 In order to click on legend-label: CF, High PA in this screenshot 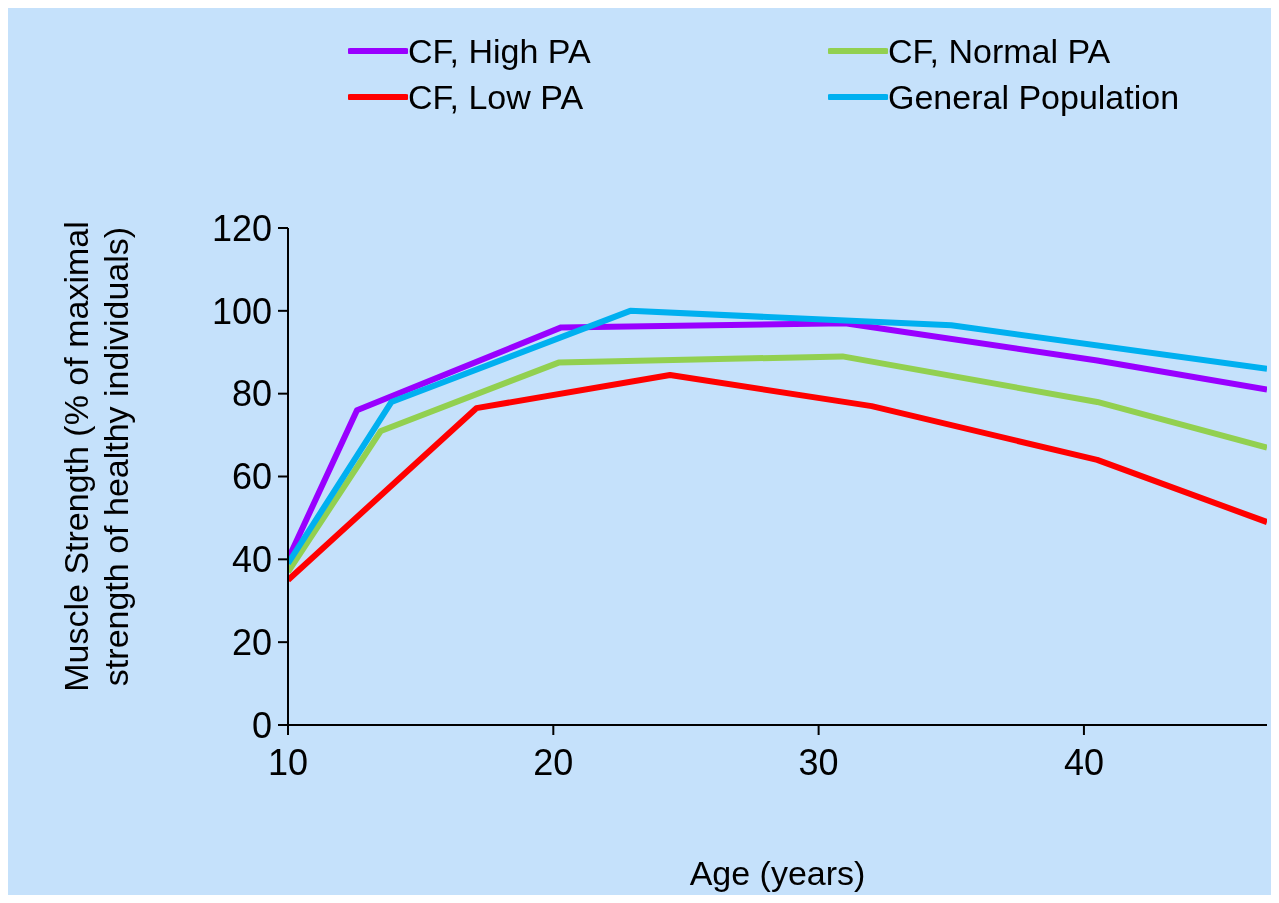, I will do `click(499, 51)`.